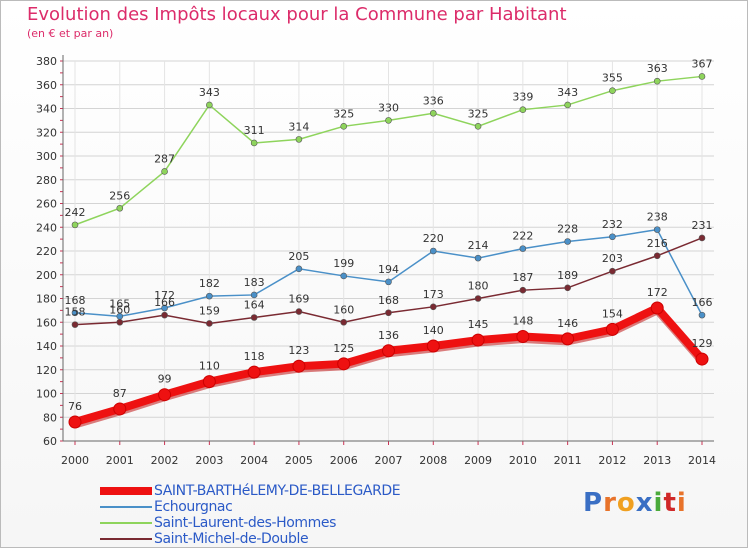  Describe the element at coordinates (657, 68) in the screenshot. I see `data-label: 363` at that location.